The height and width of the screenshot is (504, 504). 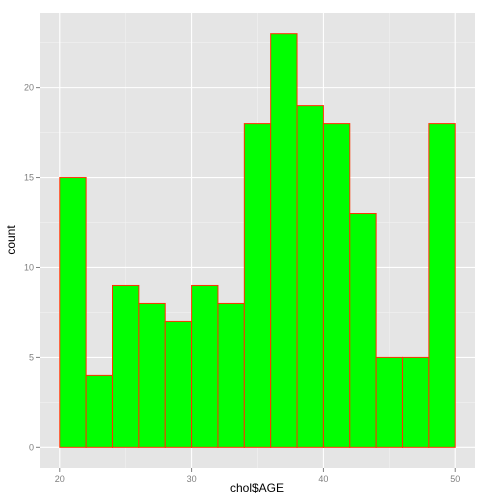 I want to click on y-axis-ticks: 0 5 10 15 20, so click(x=32, y=267).